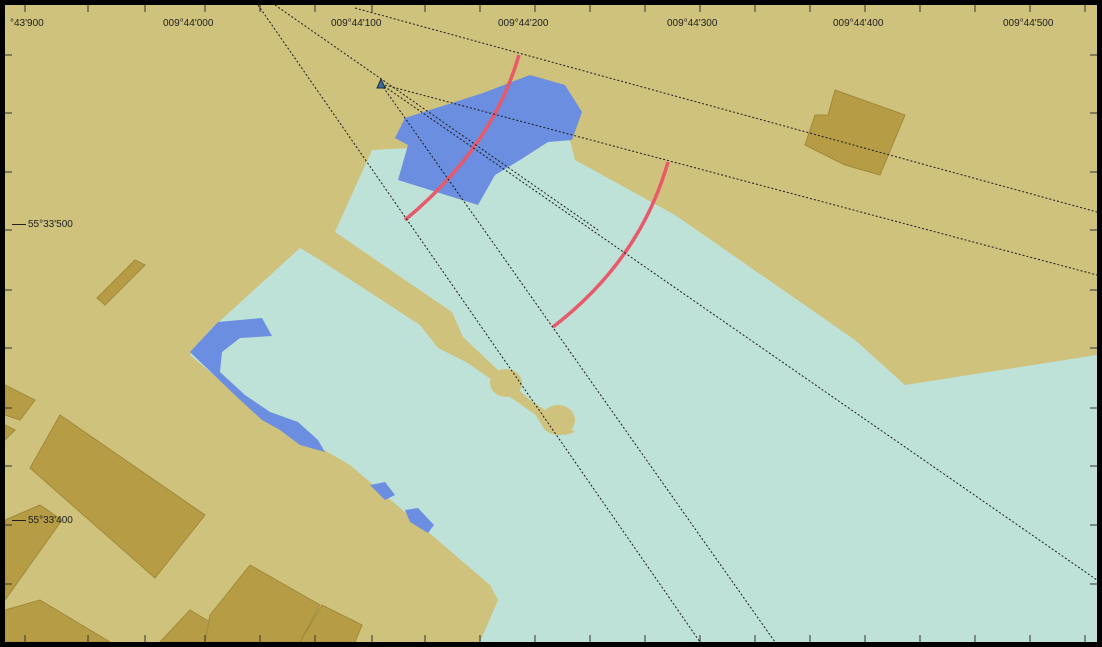  What do you see at coordinates (356, 23) in the screenshot?
I see `longitude-label: 009°44'100` at bounding box center [356, 23].